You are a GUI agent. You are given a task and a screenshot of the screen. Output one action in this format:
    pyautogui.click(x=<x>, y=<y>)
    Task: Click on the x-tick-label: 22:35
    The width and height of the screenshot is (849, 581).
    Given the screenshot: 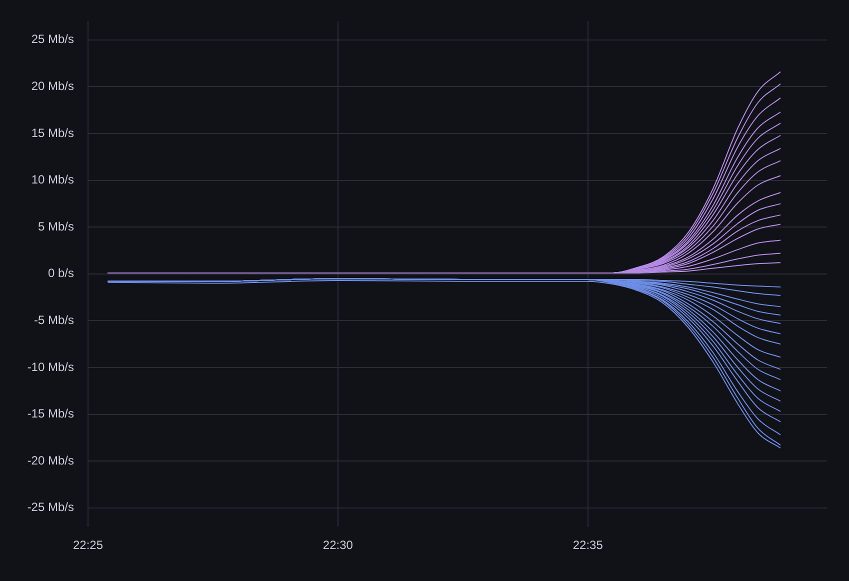 What is the action you would take?
    pyautogui.click(x=588, y=545)
    